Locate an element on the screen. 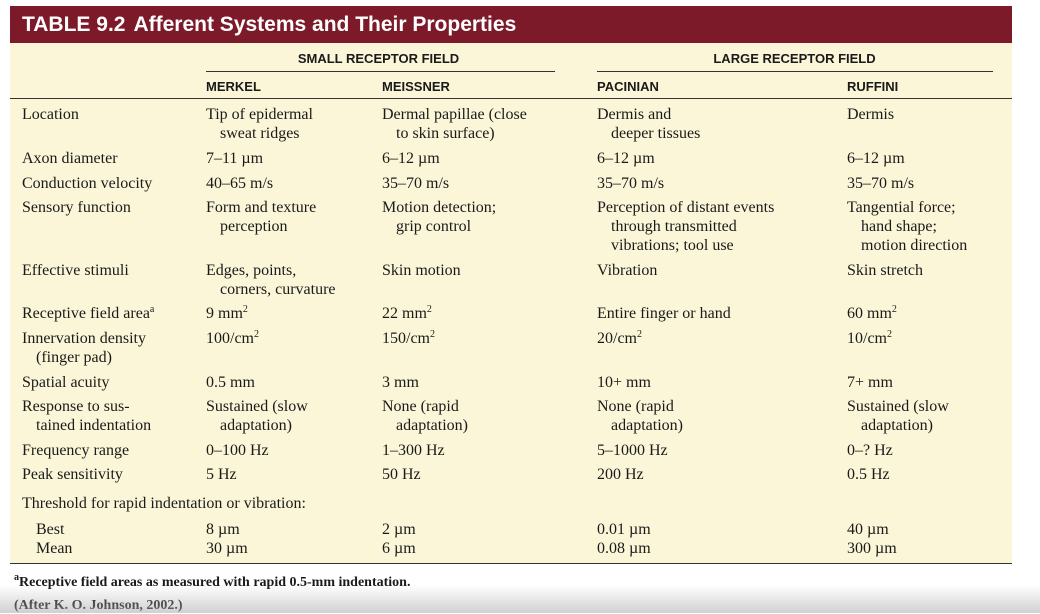 The height and width of the screenshot is (614, 1040). cell-line: 9 mm2 is located at coordinates (227, 313).